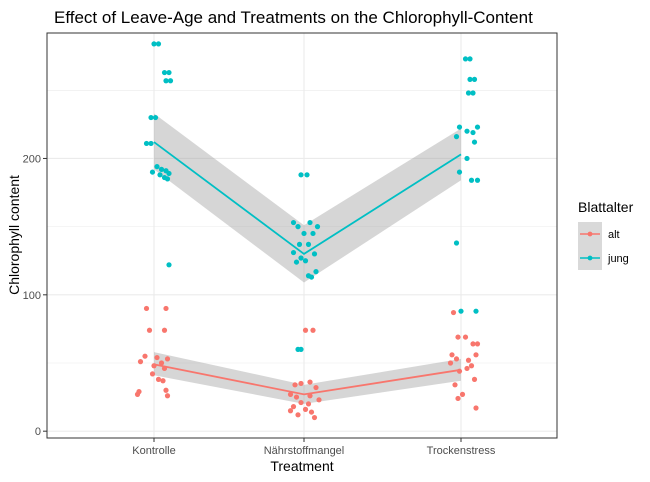  Describe the element at coordinates (153, 451) in the screenshot. I see `x-tick-label: Kontrolle` at that location.